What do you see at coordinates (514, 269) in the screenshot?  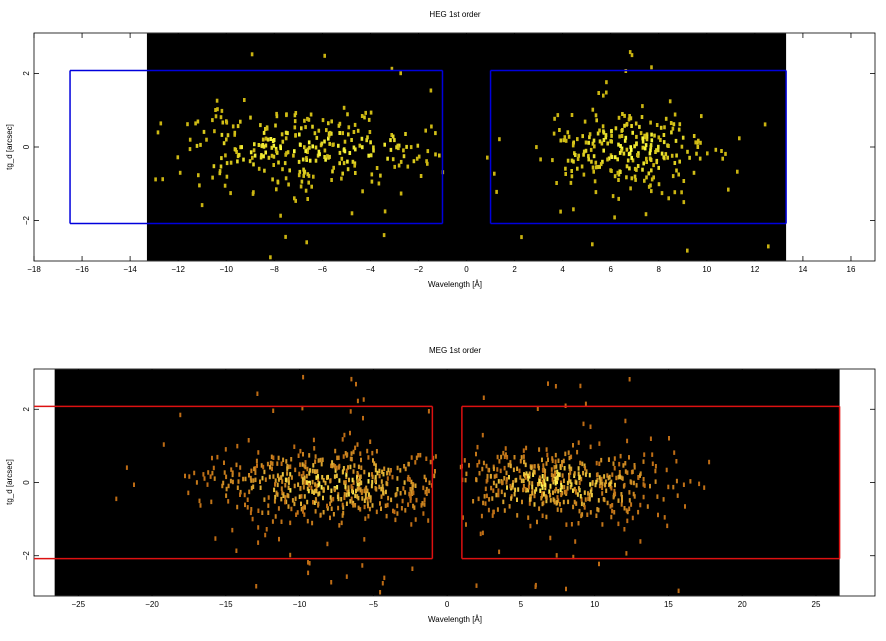 I see `heg-x-tick-label: 2` at bounding box center [514, 269].